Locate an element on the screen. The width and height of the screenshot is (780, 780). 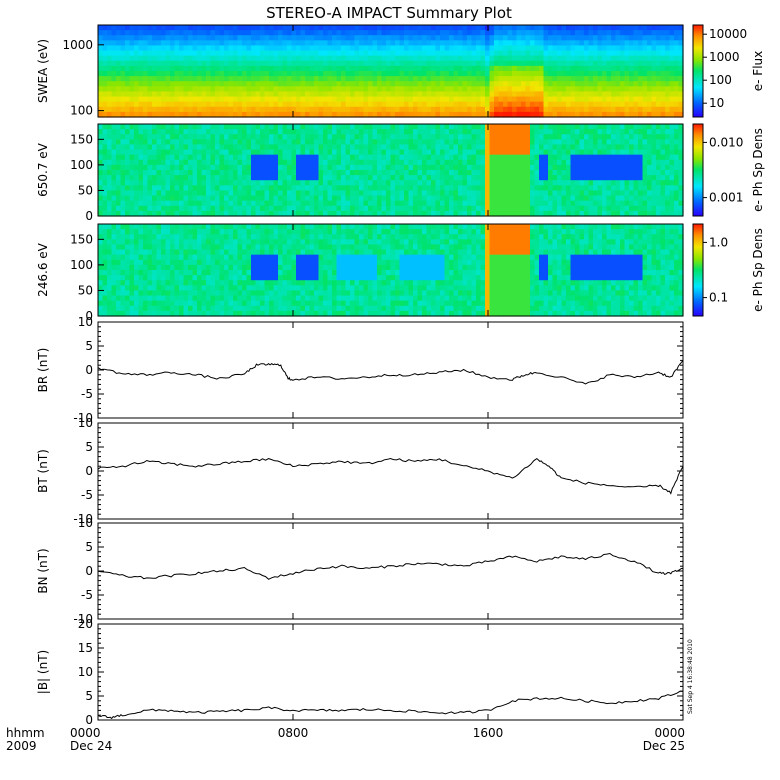
colorbar-tick-label: 100 is located at coordinates (720, 80).